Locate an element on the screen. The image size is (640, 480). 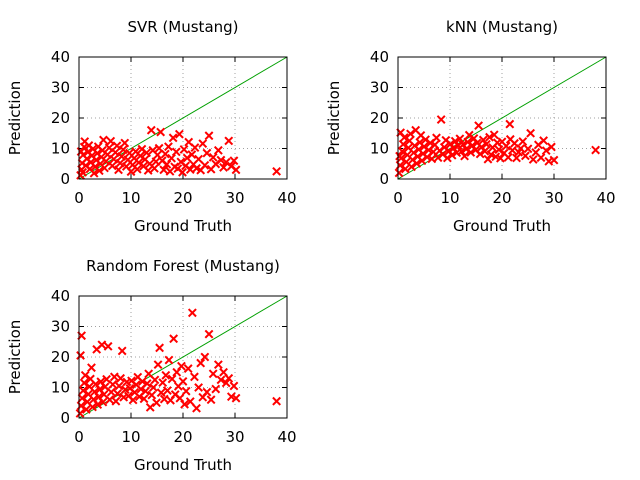
x-tick-label: 0 is located at coordinates (398, 198).